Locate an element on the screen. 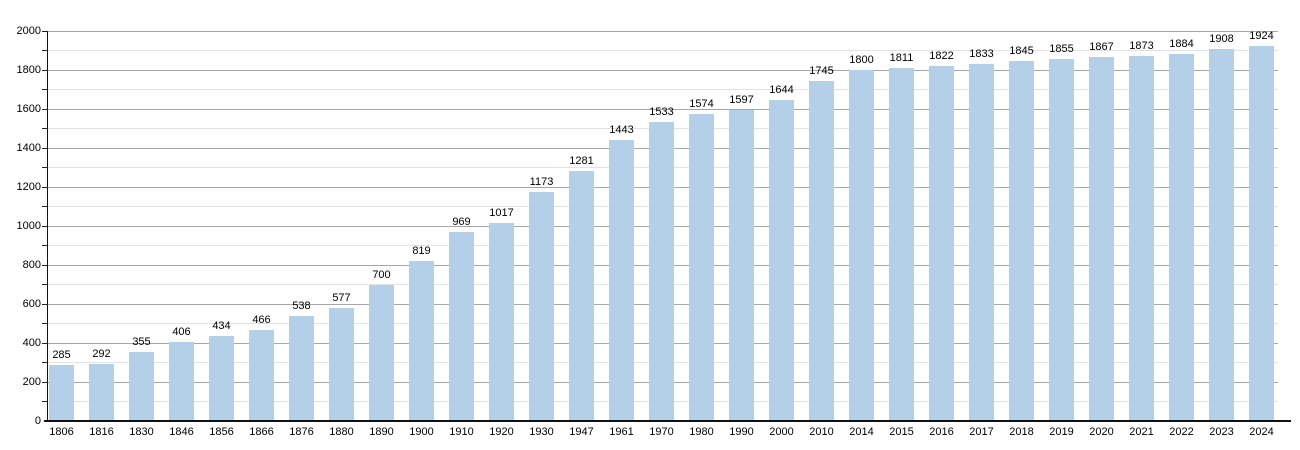  bar-2022 is located at coordinates (1181, 237).